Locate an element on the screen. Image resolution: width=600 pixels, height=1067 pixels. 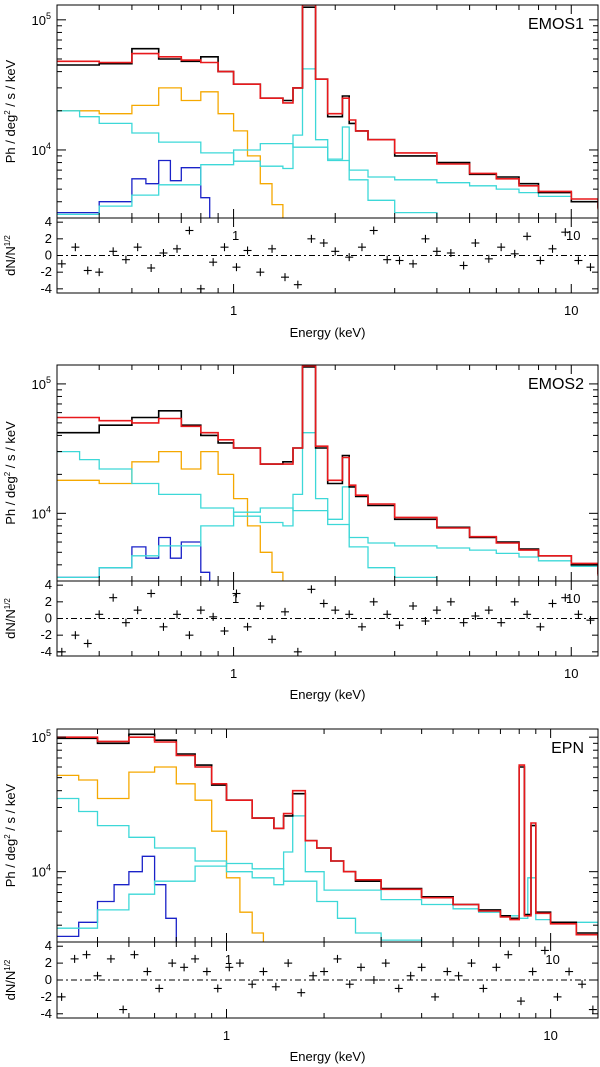
res-y-tick-label: 4 is located at coordinates (48, 221).